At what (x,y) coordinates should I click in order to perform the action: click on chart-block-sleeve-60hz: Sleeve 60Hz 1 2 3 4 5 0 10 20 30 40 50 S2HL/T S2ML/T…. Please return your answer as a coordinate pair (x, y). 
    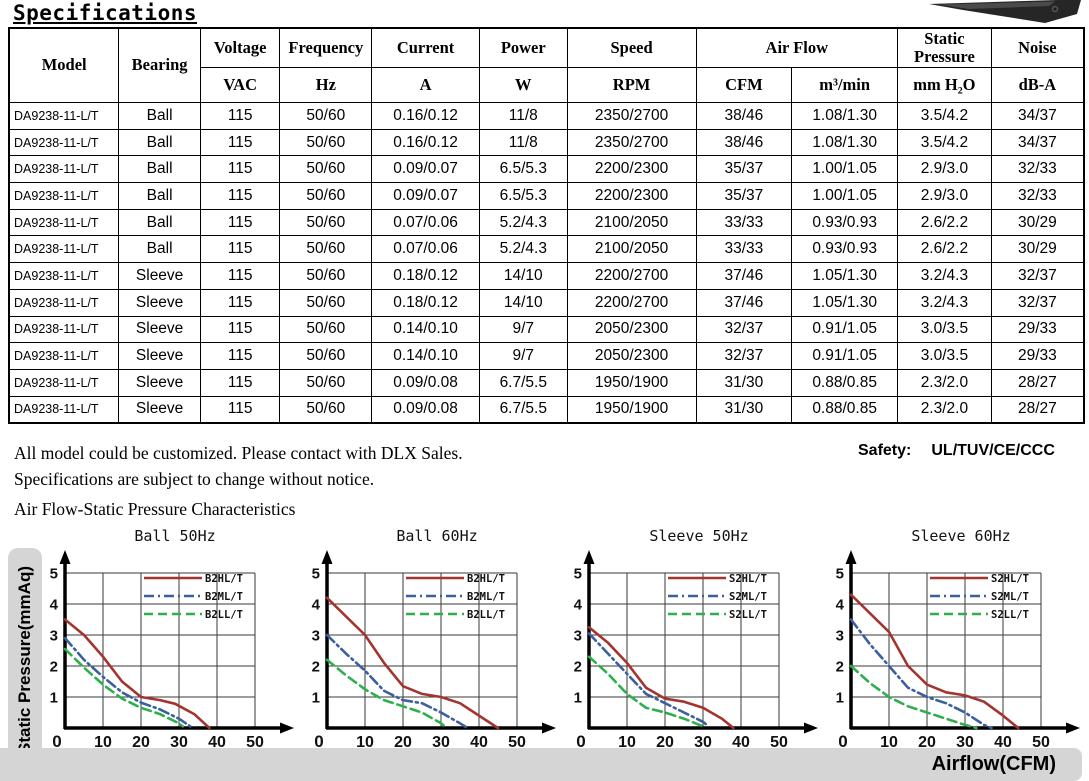
    Looking at the image, I should click on (959, 642).